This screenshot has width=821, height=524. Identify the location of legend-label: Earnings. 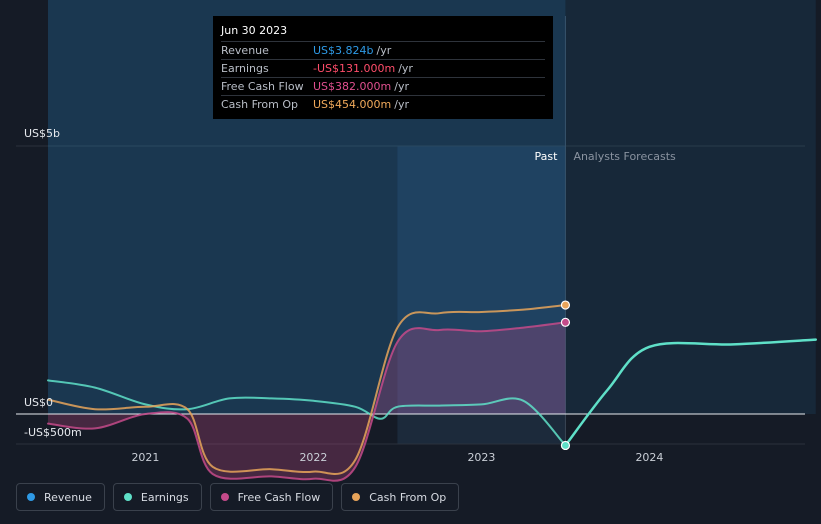
(164, 497).